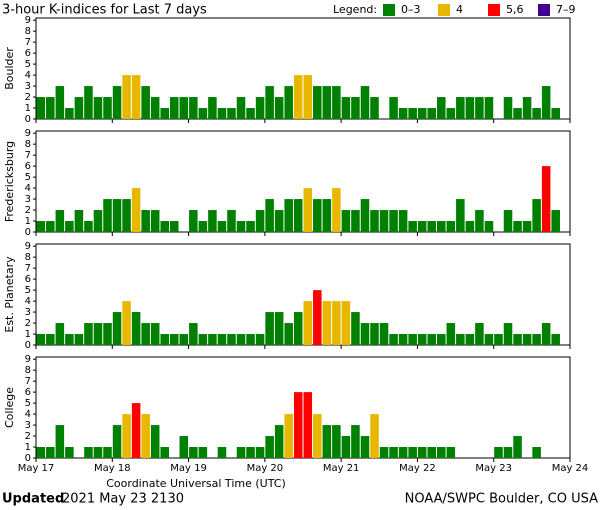 The height and width of the screenshot is (510, 600). Describe the element at coordinates (104, 10) in the screenshot. I see `chart-title: 3-hour K-indices for Last 7 days` at that location.